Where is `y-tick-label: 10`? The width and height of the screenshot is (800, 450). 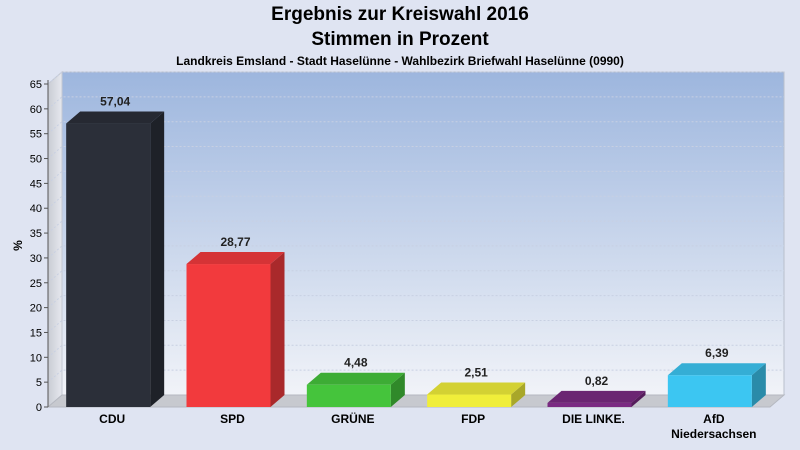
y-tick-label: 10 is located at coordinates (36, 358).